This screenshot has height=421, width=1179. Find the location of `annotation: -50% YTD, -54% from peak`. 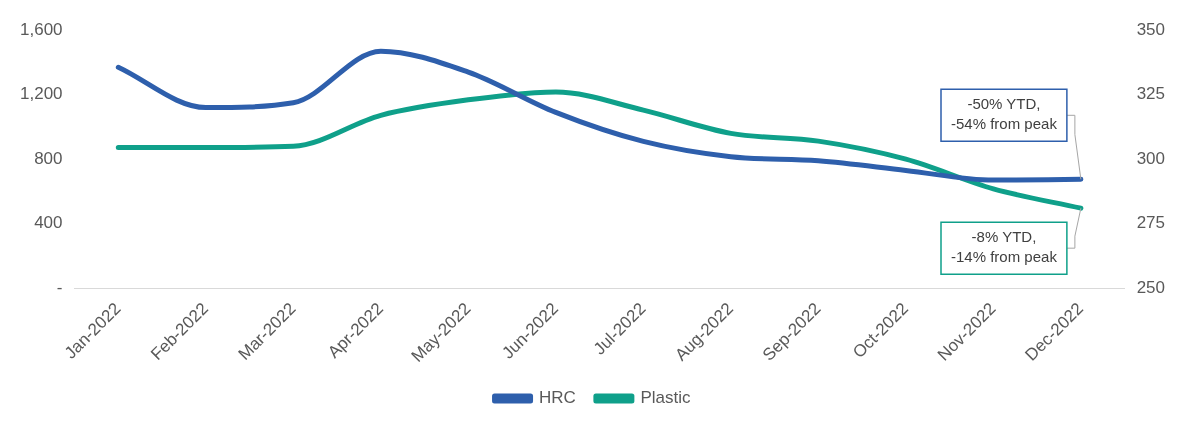

annotation: -50% YTD, -54% from peak is located at coordinates (1004, 114).